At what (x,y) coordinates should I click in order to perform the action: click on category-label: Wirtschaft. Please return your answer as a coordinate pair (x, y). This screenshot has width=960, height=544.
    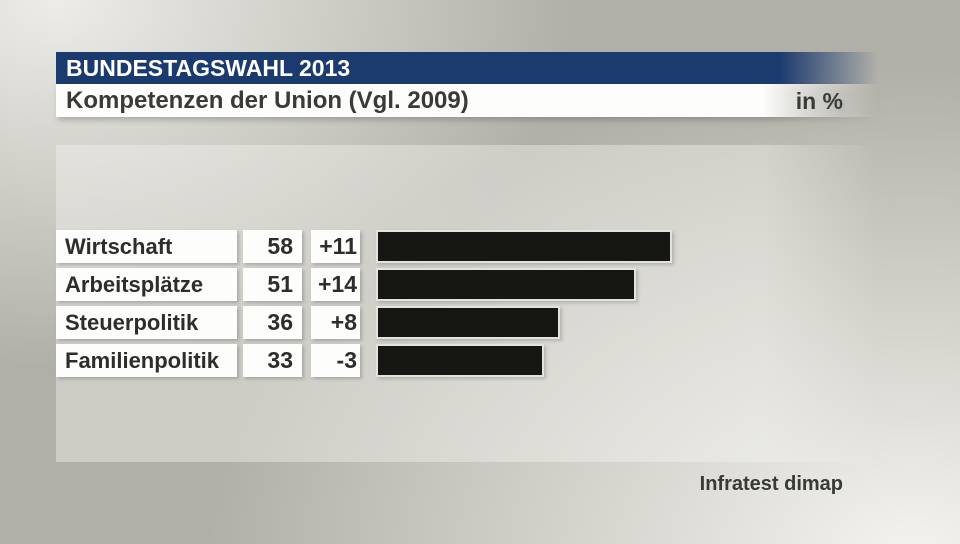
    Looking at the image, I should click on (146, 246).